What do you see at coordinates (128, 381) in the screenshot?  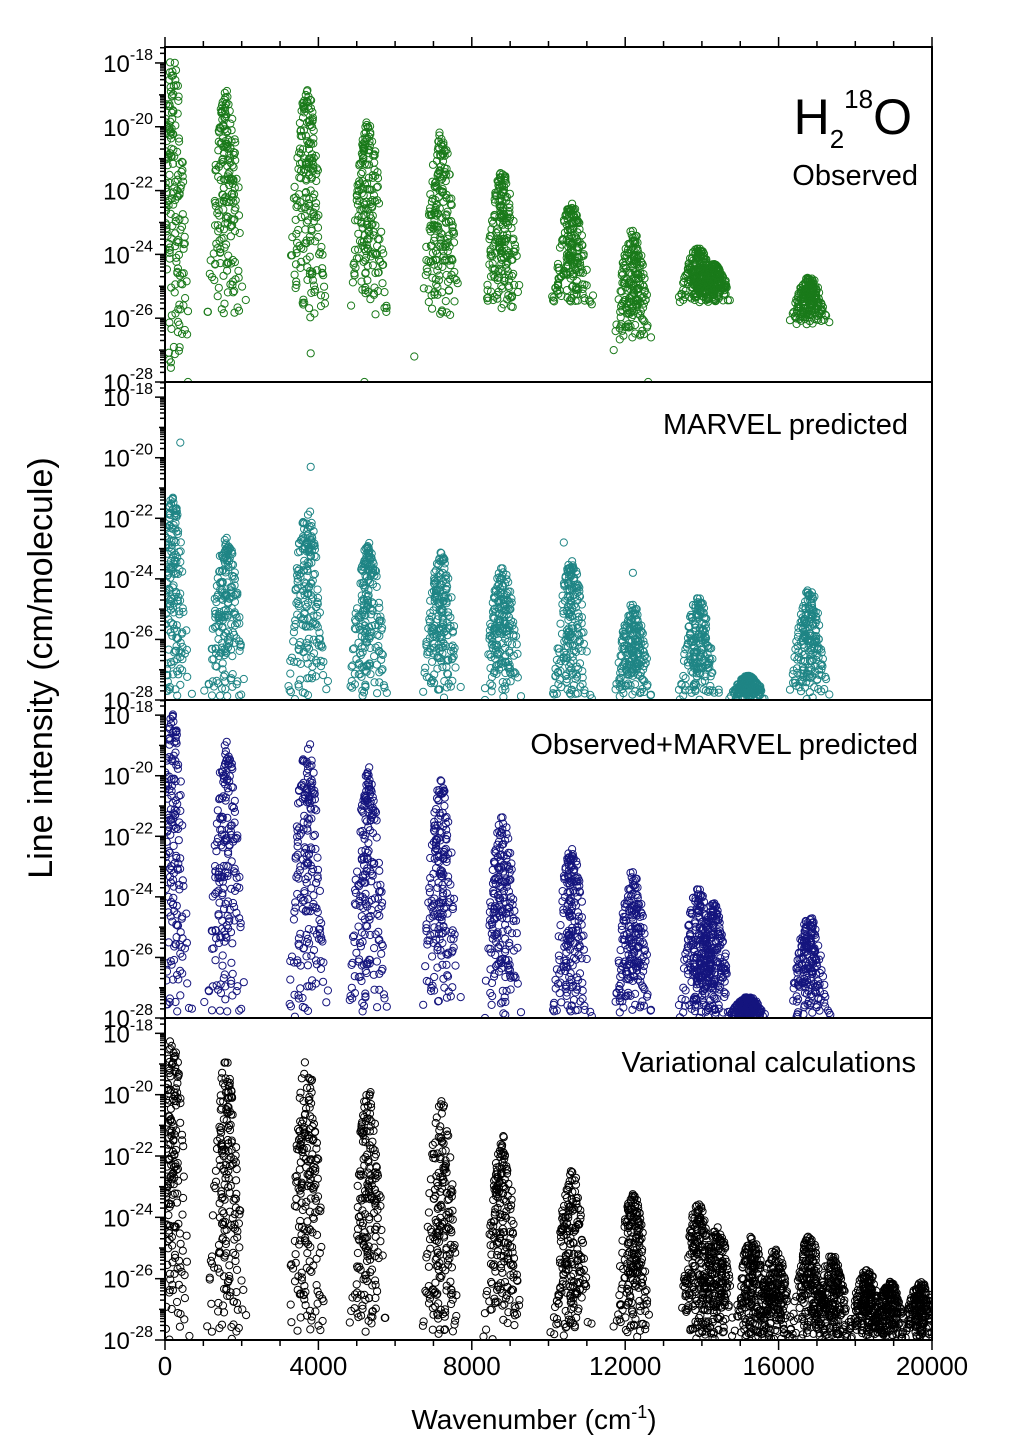 I see `y-tick-label: 10-28` at bounding box center [128, 381].